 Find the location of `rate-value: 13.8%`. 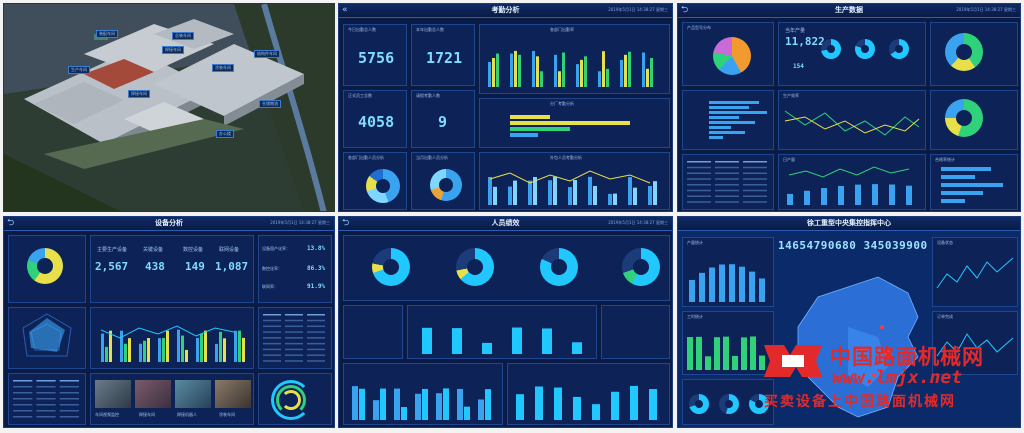

rate-value: 13.8% is located at coordinates (316, 248).